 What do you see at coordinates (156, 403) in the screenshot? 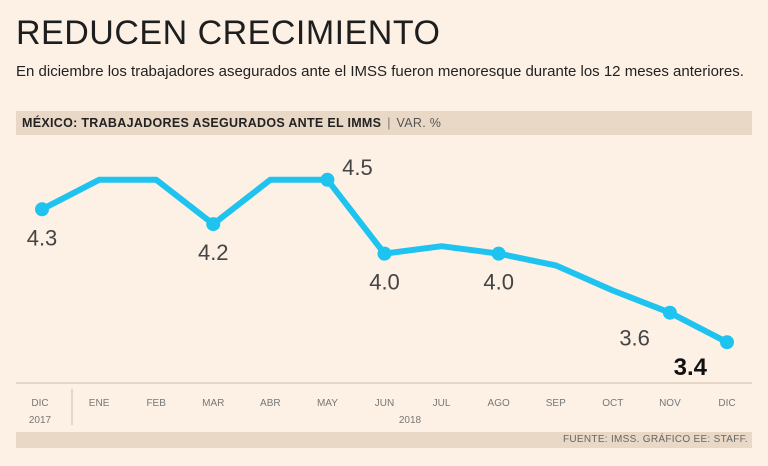
I see `x-tick-label: FEB` at bounding box center [156, 403].